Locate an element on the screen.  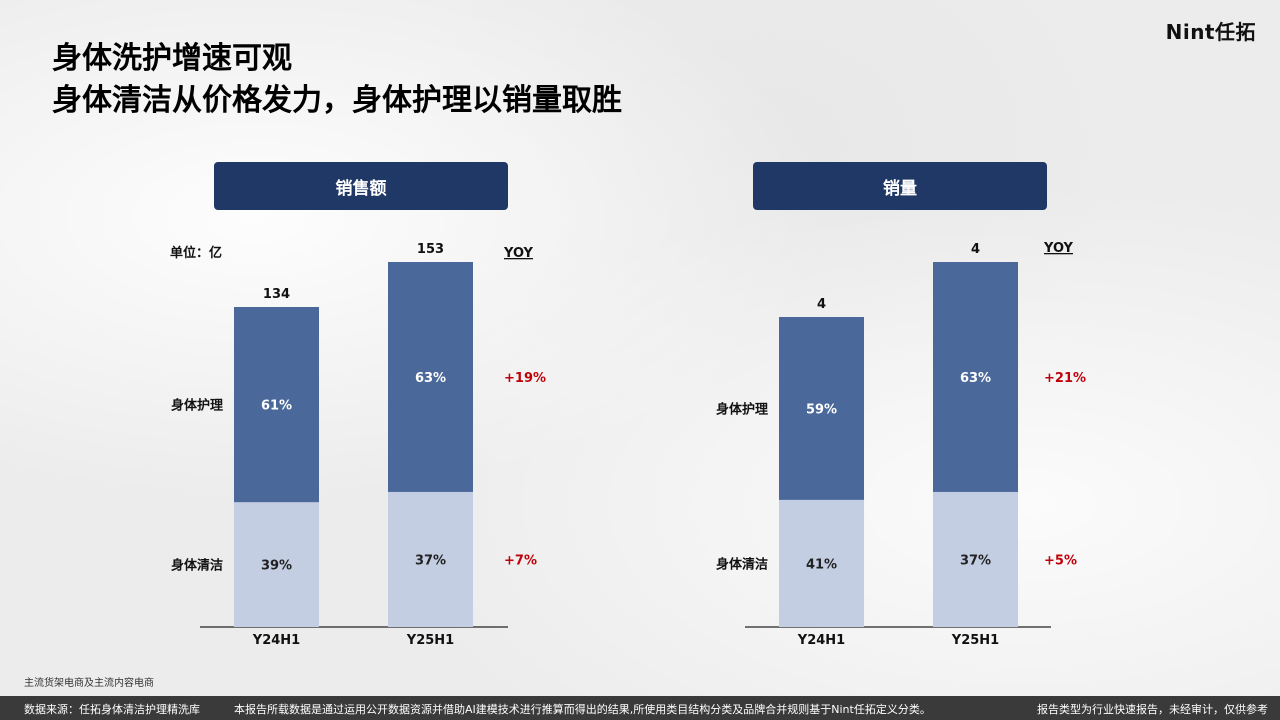
total-label: 153 is located at coordinates (430, 249).